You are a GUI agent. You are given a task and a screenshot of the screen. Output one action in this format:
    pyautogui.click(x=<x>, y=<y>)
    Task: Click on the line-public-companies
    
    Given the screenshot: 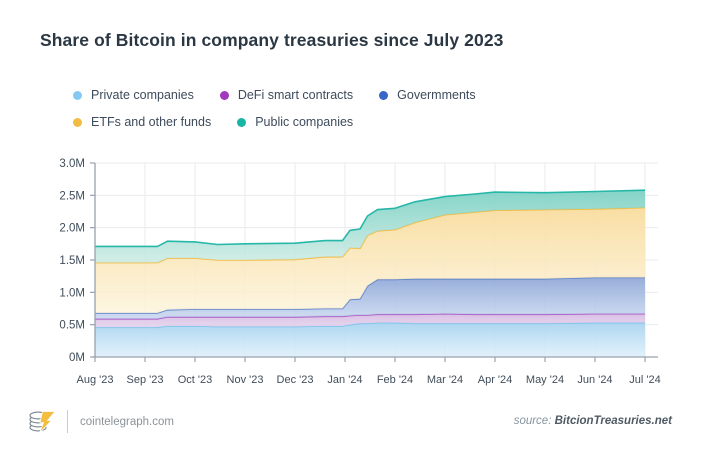 What is the action you would take?
    pyautogui.click(x=370, y=218)
    